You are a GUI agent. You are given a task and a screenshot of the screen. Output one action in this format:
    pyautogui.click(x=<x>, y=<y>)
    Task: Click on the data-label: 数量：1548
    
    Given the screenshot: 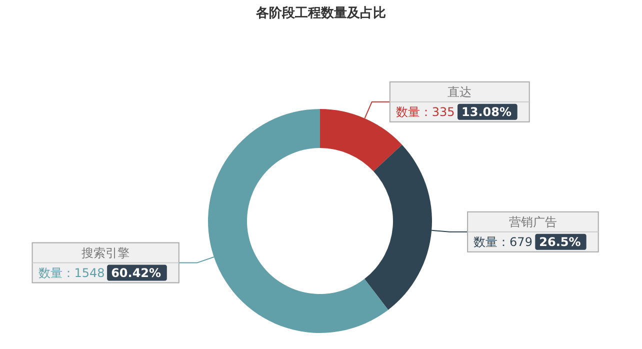 What is the action you would take?
    pyautogui.click(x=71, y=273)
    